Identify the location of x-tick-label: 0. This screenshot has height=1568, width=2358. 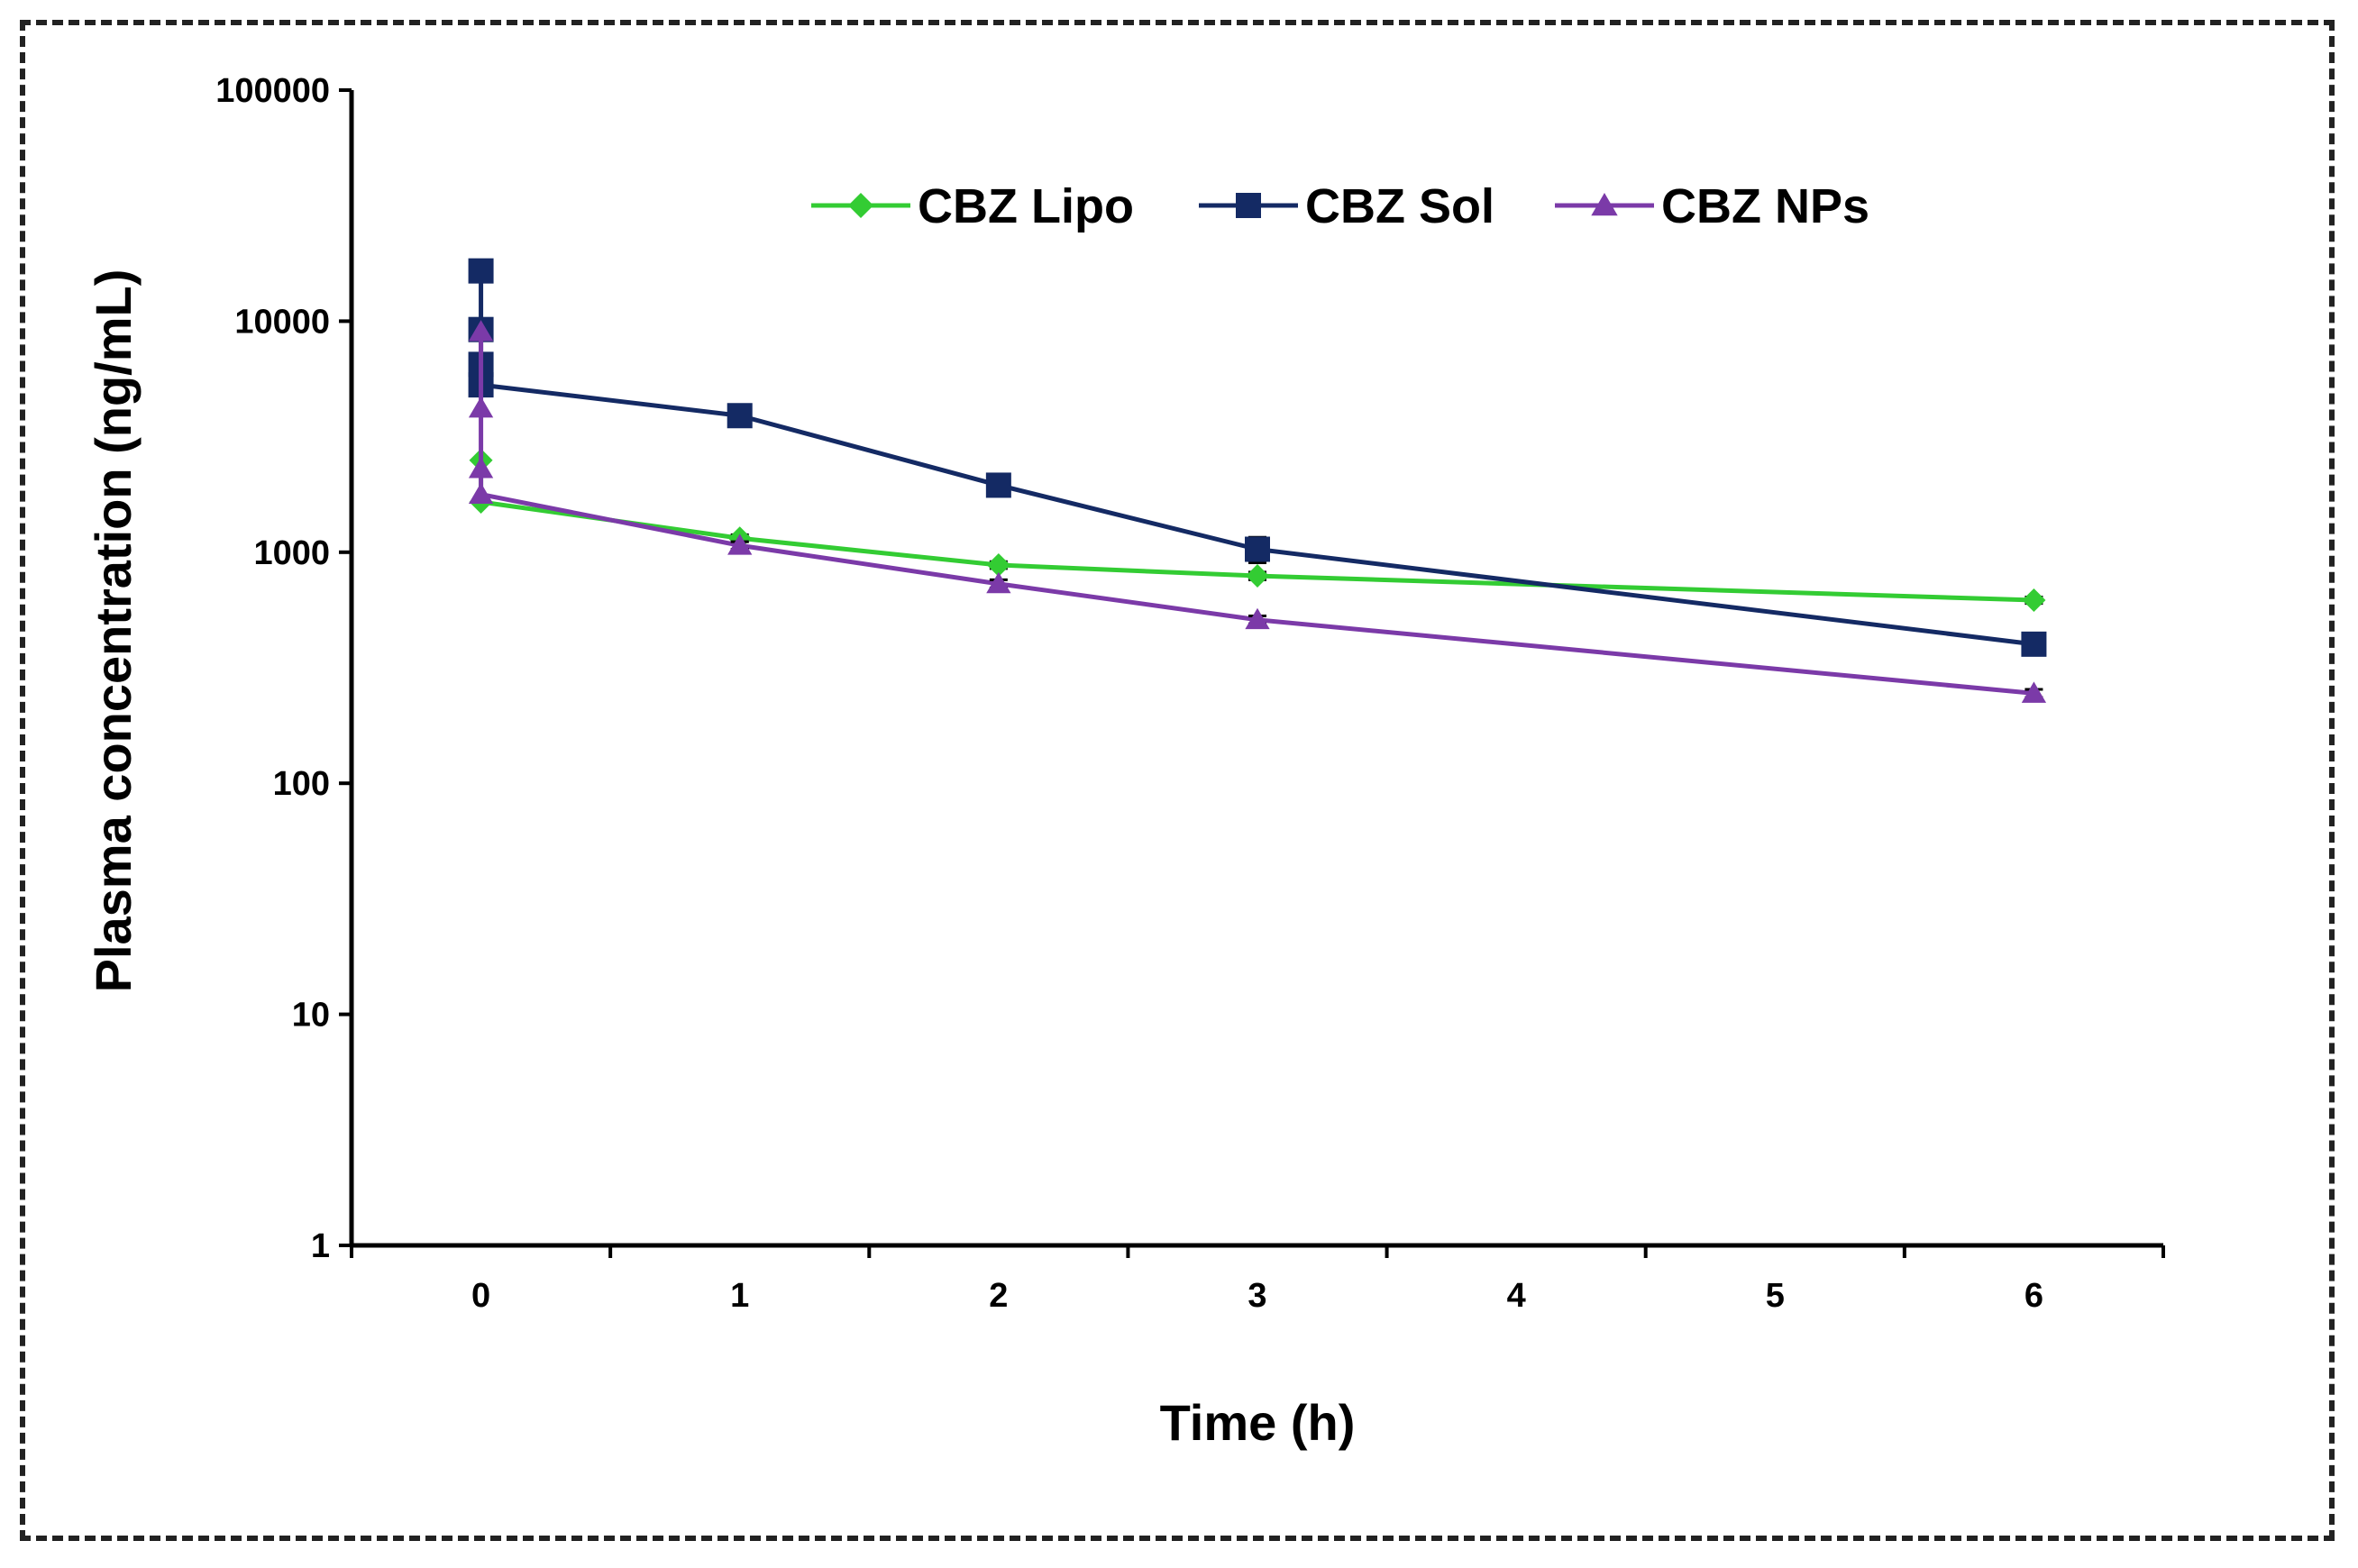
(480, 1296).